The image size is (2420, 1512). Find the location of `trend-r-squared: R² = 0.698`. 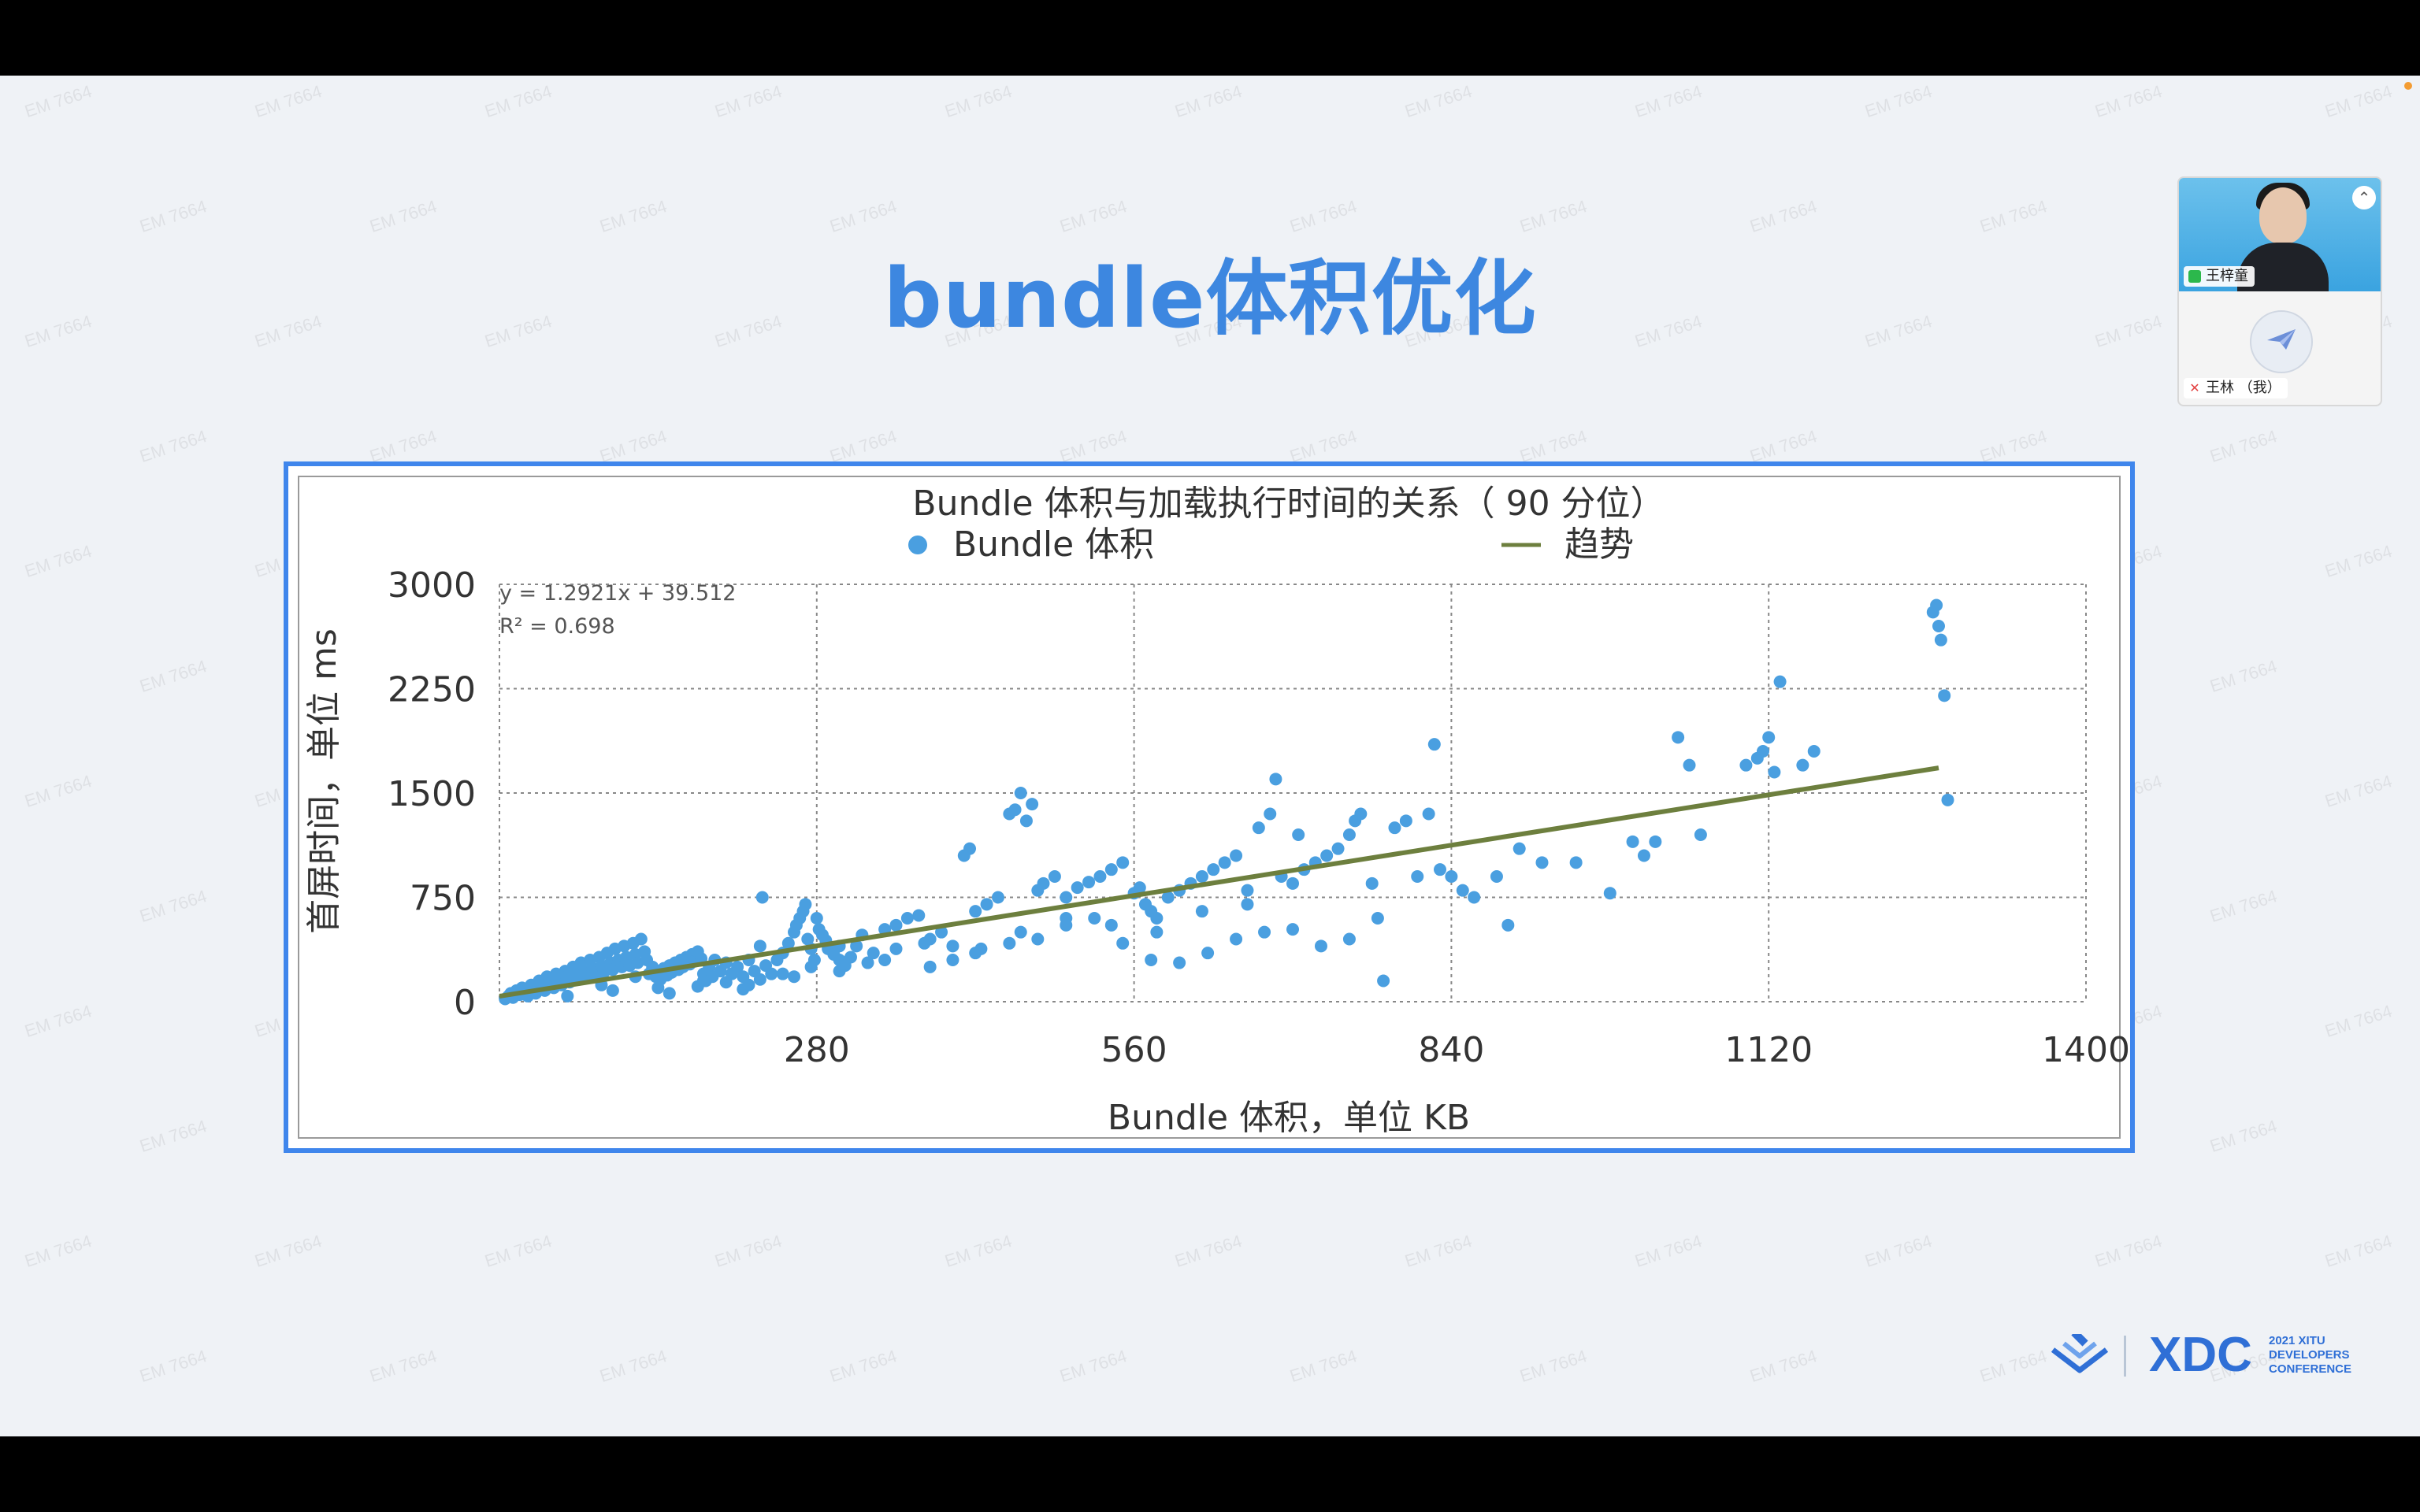

trend-r-squared: R² = 0.698 is located at coordinates (557, 626).